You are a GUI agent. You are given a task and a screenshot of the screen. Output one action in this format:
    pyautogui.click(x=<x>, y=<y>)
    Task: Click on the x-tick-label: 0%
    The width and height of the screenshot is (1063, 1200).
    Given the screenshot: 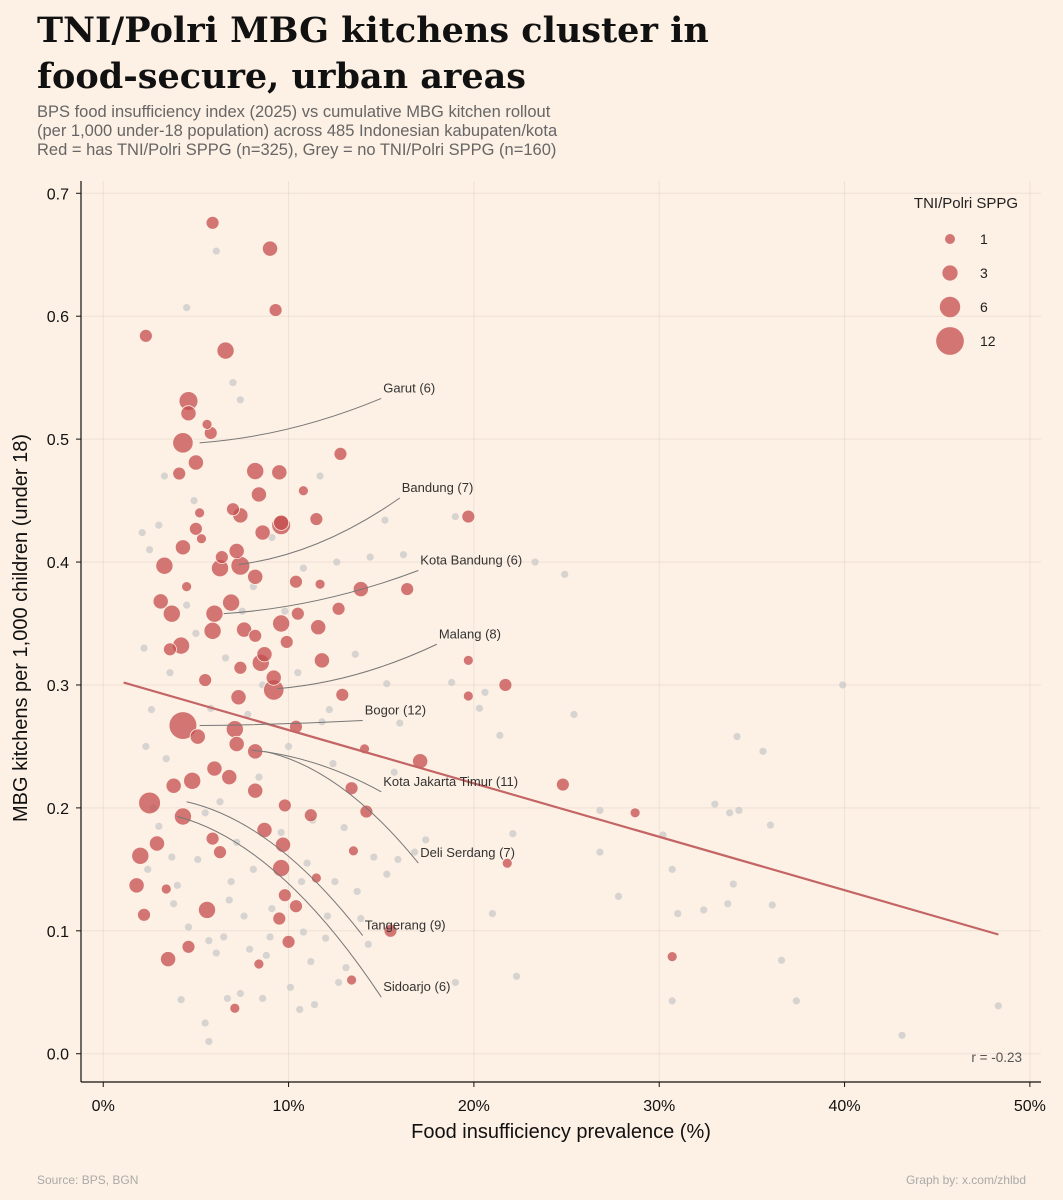 What is the action you would take?
    pyautogui.click(x=103, y=1106)
    